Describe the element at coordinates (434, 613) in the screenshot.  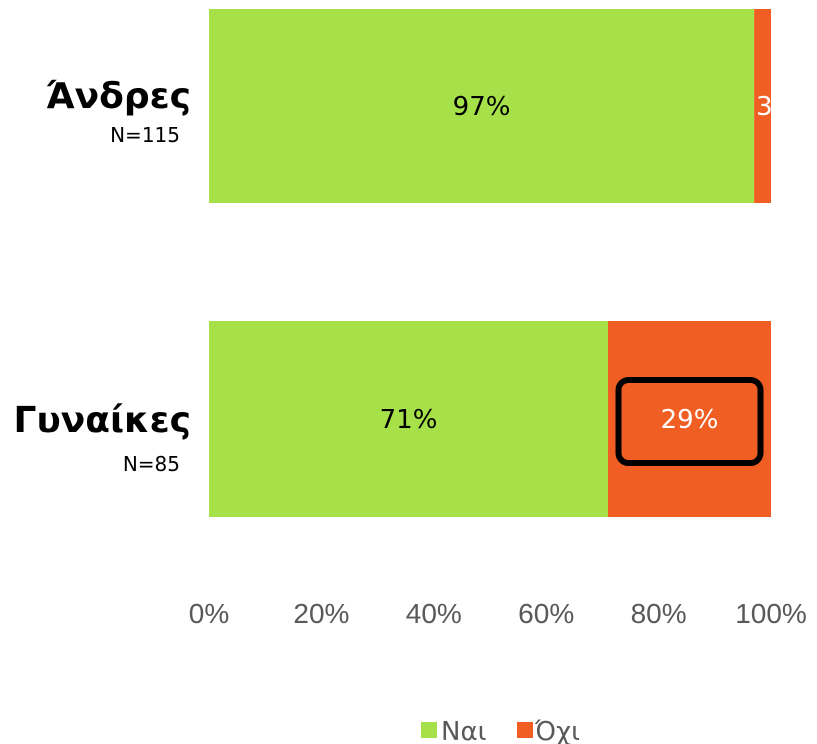
I see `x-tick-label: 40%` at that location.